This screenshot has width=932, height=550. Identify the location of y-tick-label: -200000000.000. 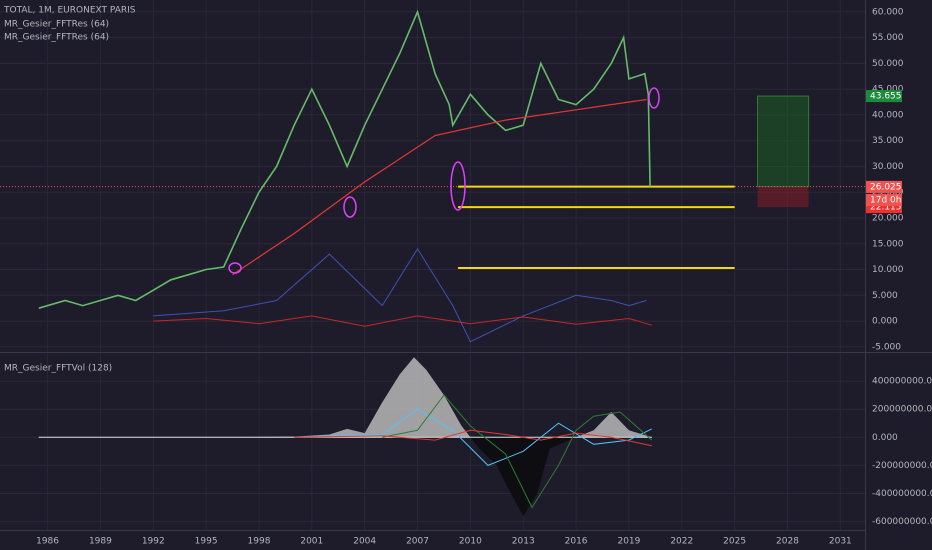
(902, 466).